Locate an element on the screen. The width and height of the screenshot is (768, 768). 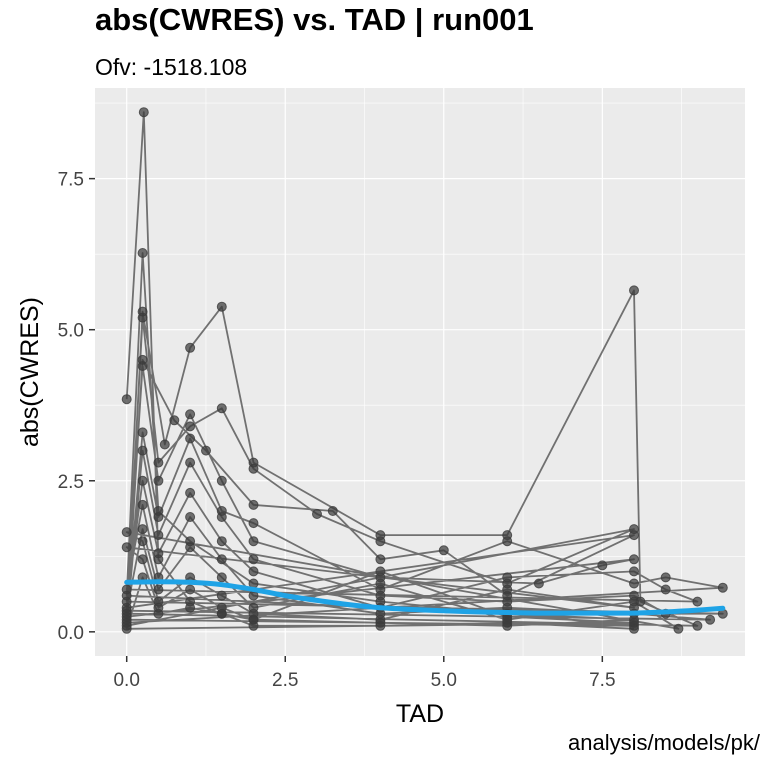
smooth-line is located at coordinates (425, 597).